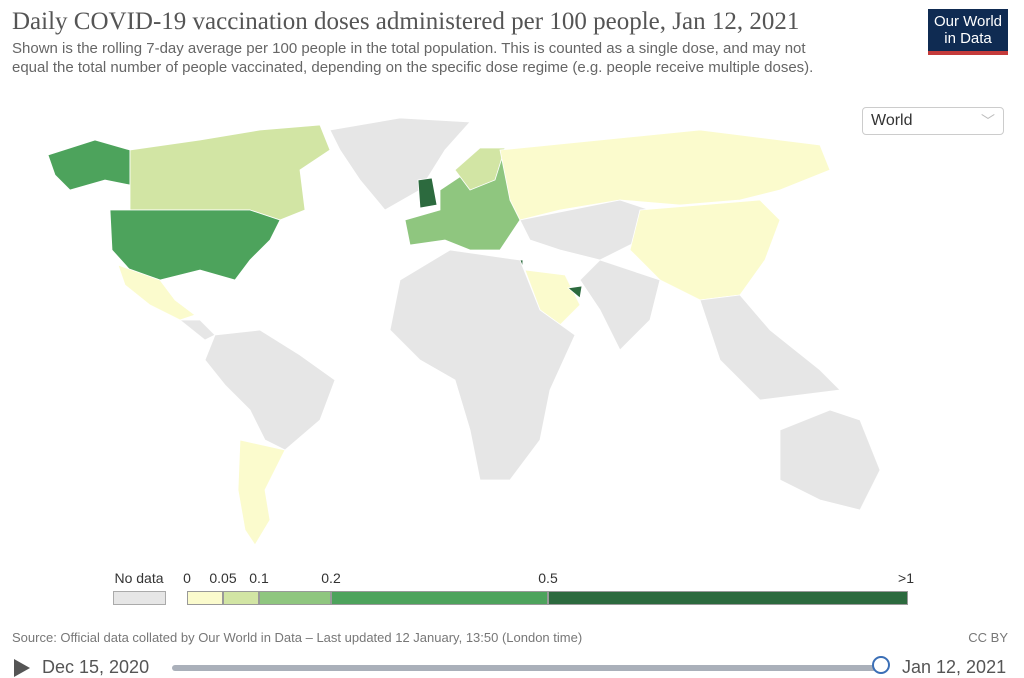  What do you see at coordinates (881, 665) in the screenshot?
I see `timeline-handle` at bounding box center [881, 665].